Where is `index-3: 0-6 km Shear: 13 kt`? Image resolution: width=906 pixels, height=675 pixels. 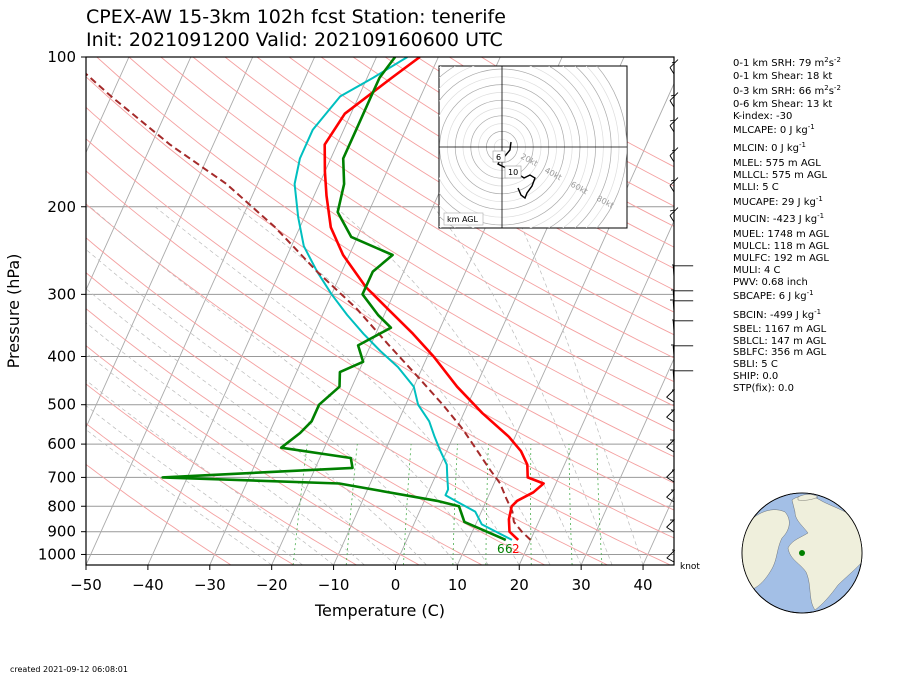
index-3: 0-6 km Shear: 13 kt is located at coordinates (782, 104).